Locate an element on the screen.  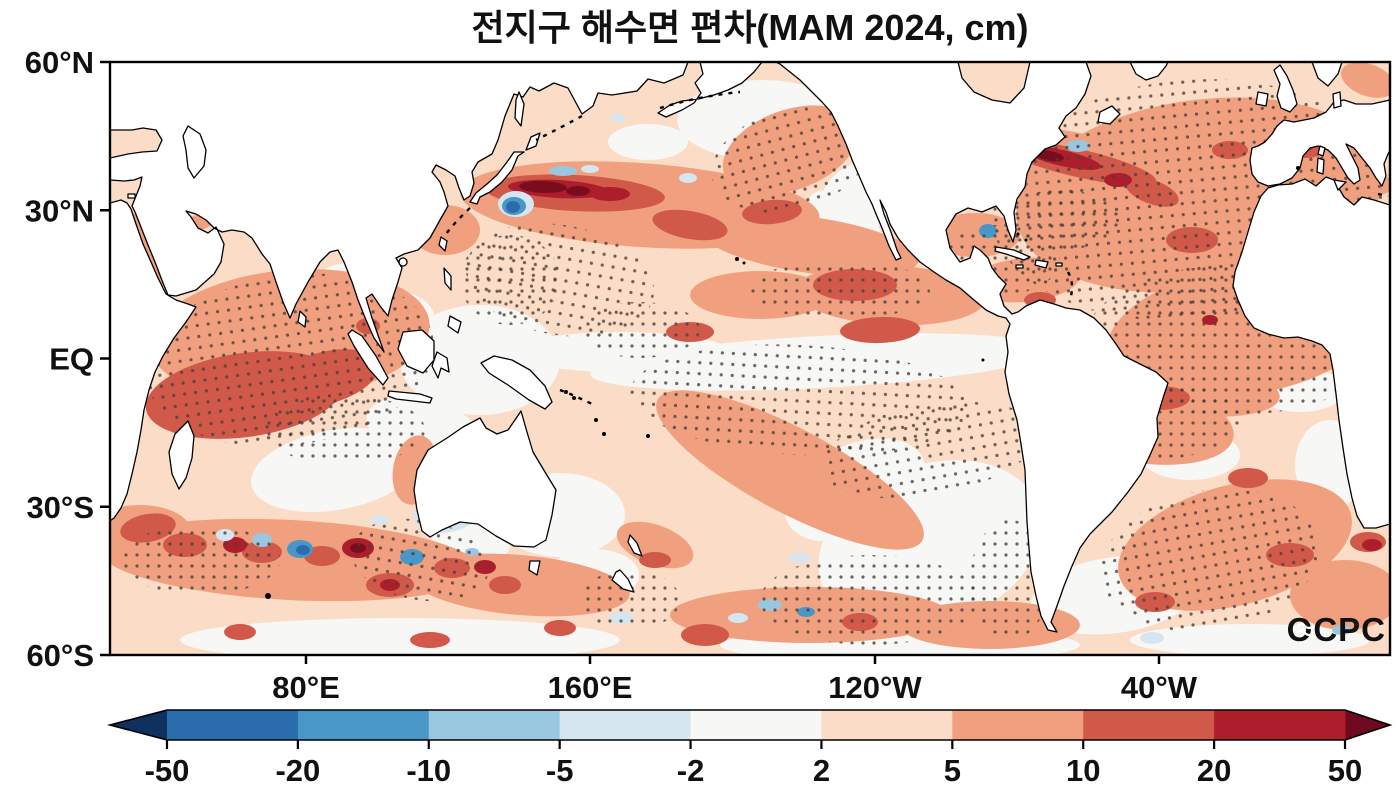
colorbar-tick-label: -50 is located at coordinates (167, 770).